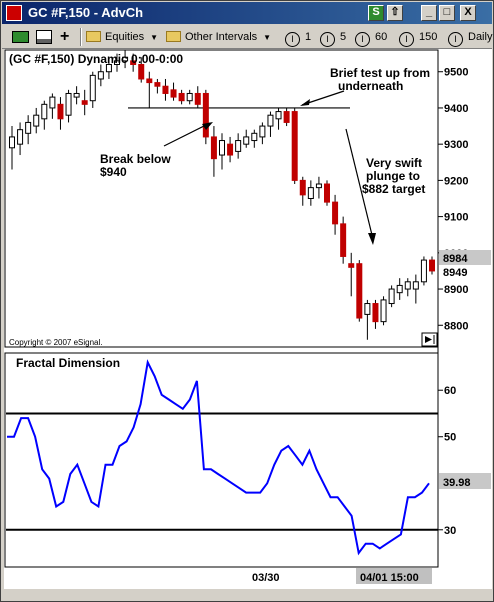 The image size is (494, 602). Describe the element at coordinates (376, 13) in the screenshot. I see `symbol-link-button: S` at that location.